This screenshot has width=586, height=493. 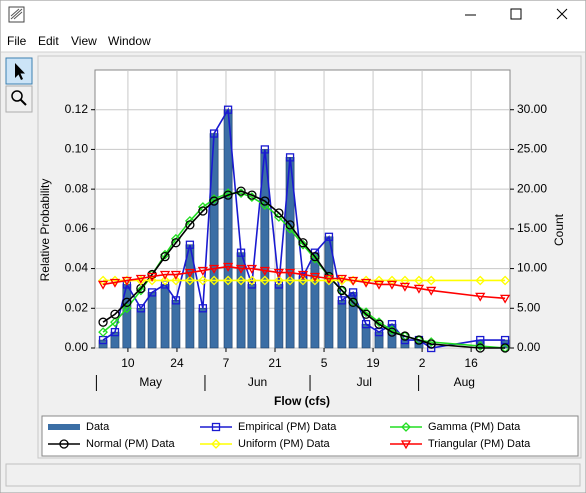 What do you see at coordinates (516, 14) in the screenshot?
I see `maximize-button` at bounding box center [516, 14].